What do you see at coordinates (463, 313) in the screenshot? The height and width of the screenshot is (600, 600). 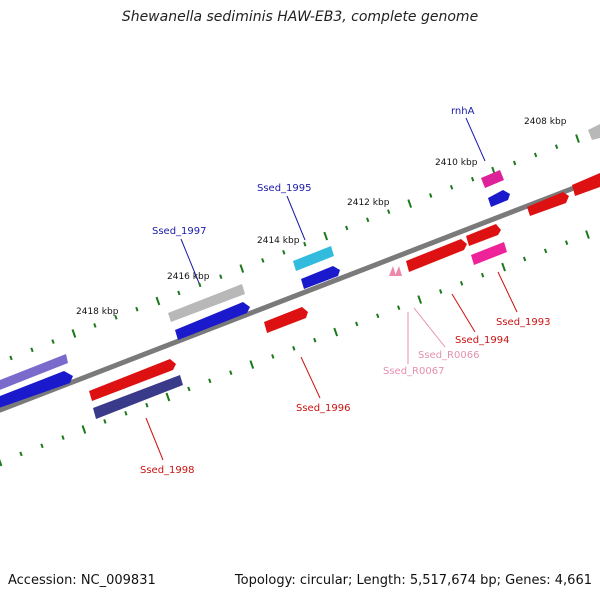 I see `leader-ssed-1994` at bounding box center [463, 313].